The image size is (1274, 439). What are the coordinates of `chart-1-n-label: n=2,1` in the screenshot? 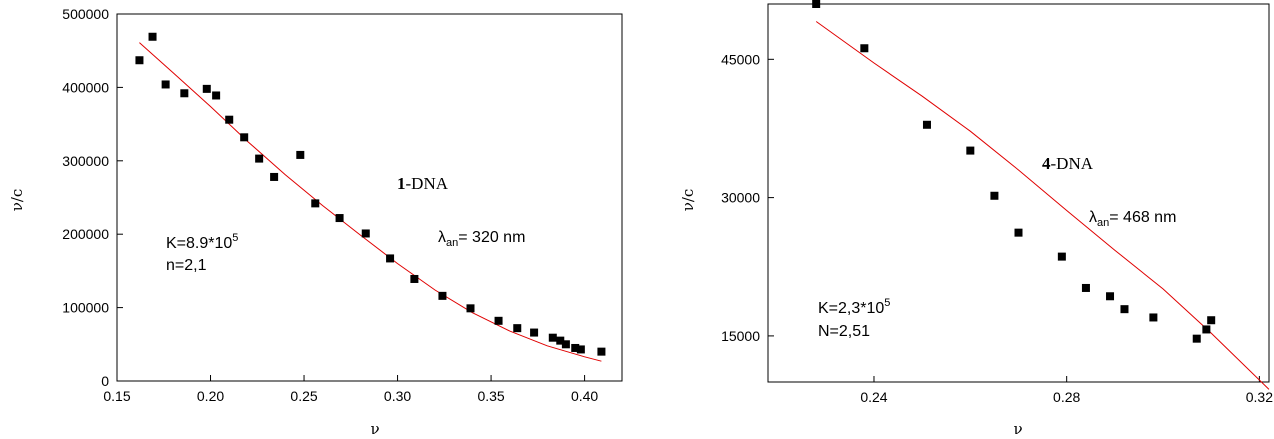 It's located at (186, 265).